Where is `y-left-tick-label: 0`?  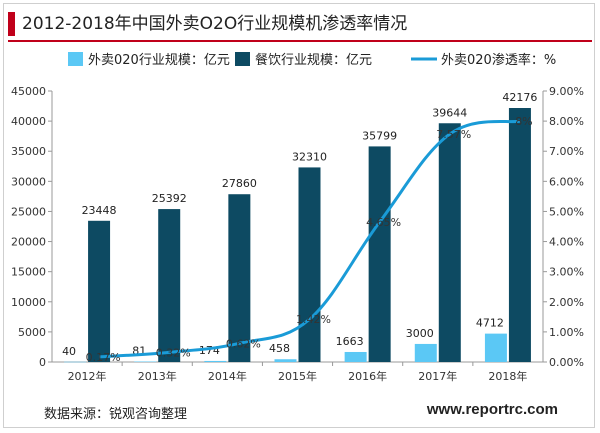 y-left-tick-label: 0 is located at coordinates (42, 362).